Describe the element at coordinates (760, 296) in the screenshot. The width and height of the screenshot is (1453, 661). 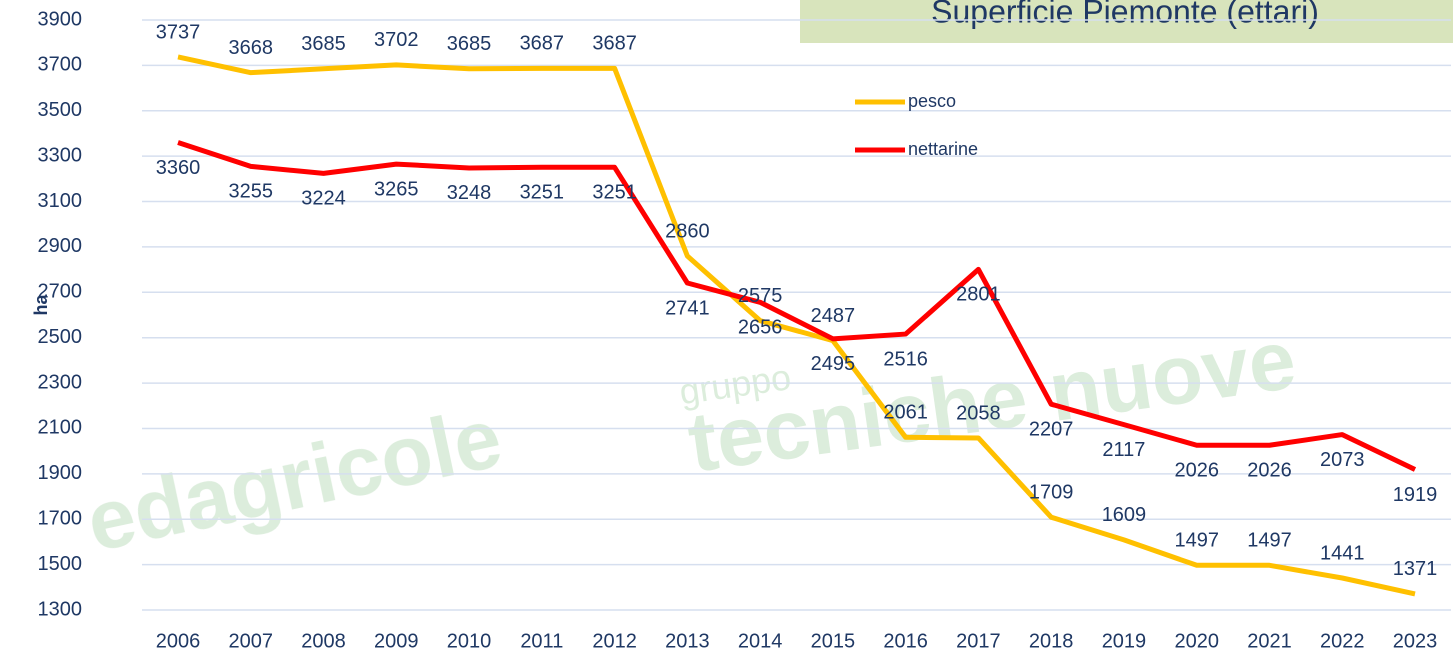
I see `data-label: 2575` at that location.